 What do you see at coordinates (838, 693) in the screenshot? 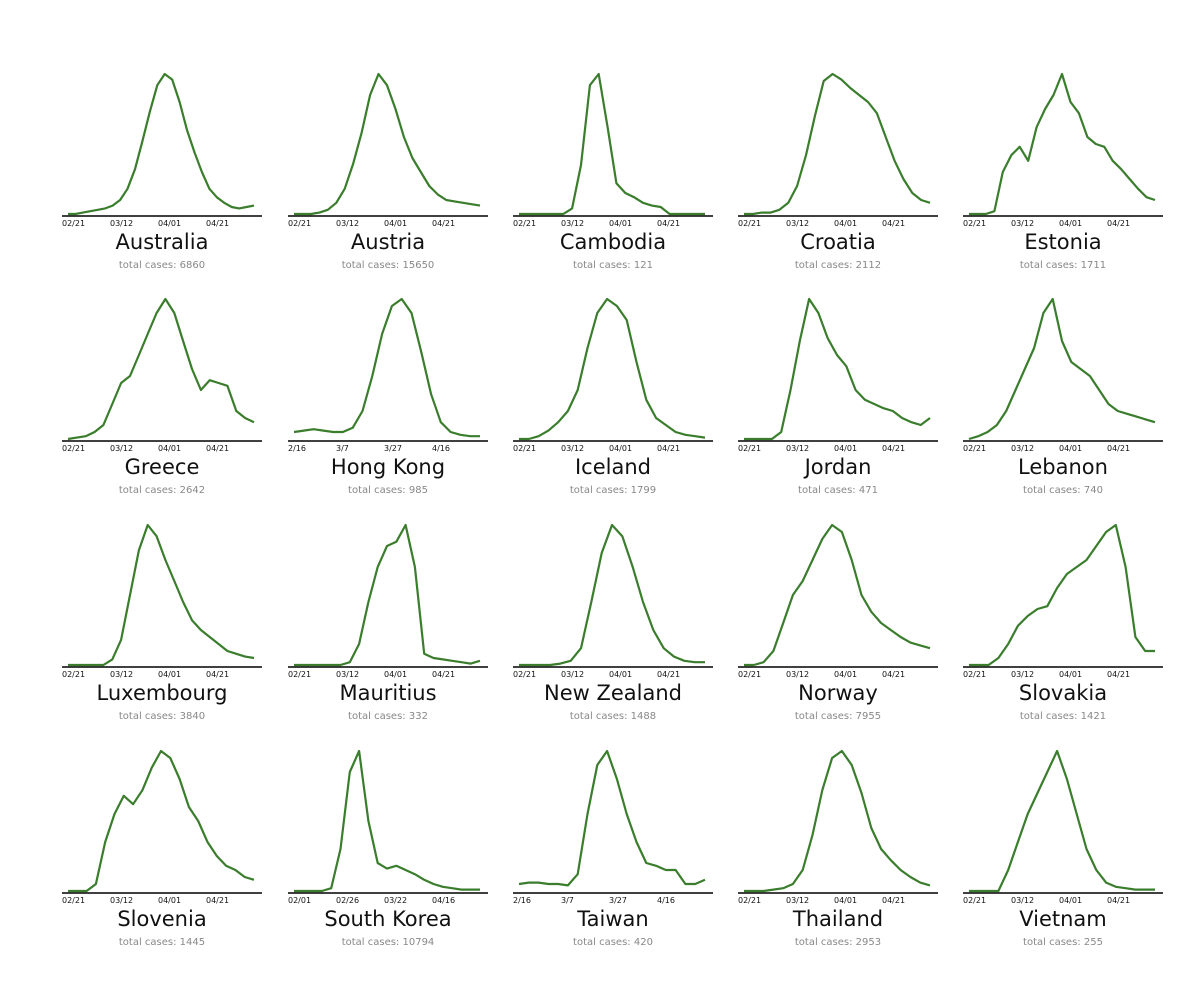
I see `country-title: Norway` at bounding box center [838, 693].